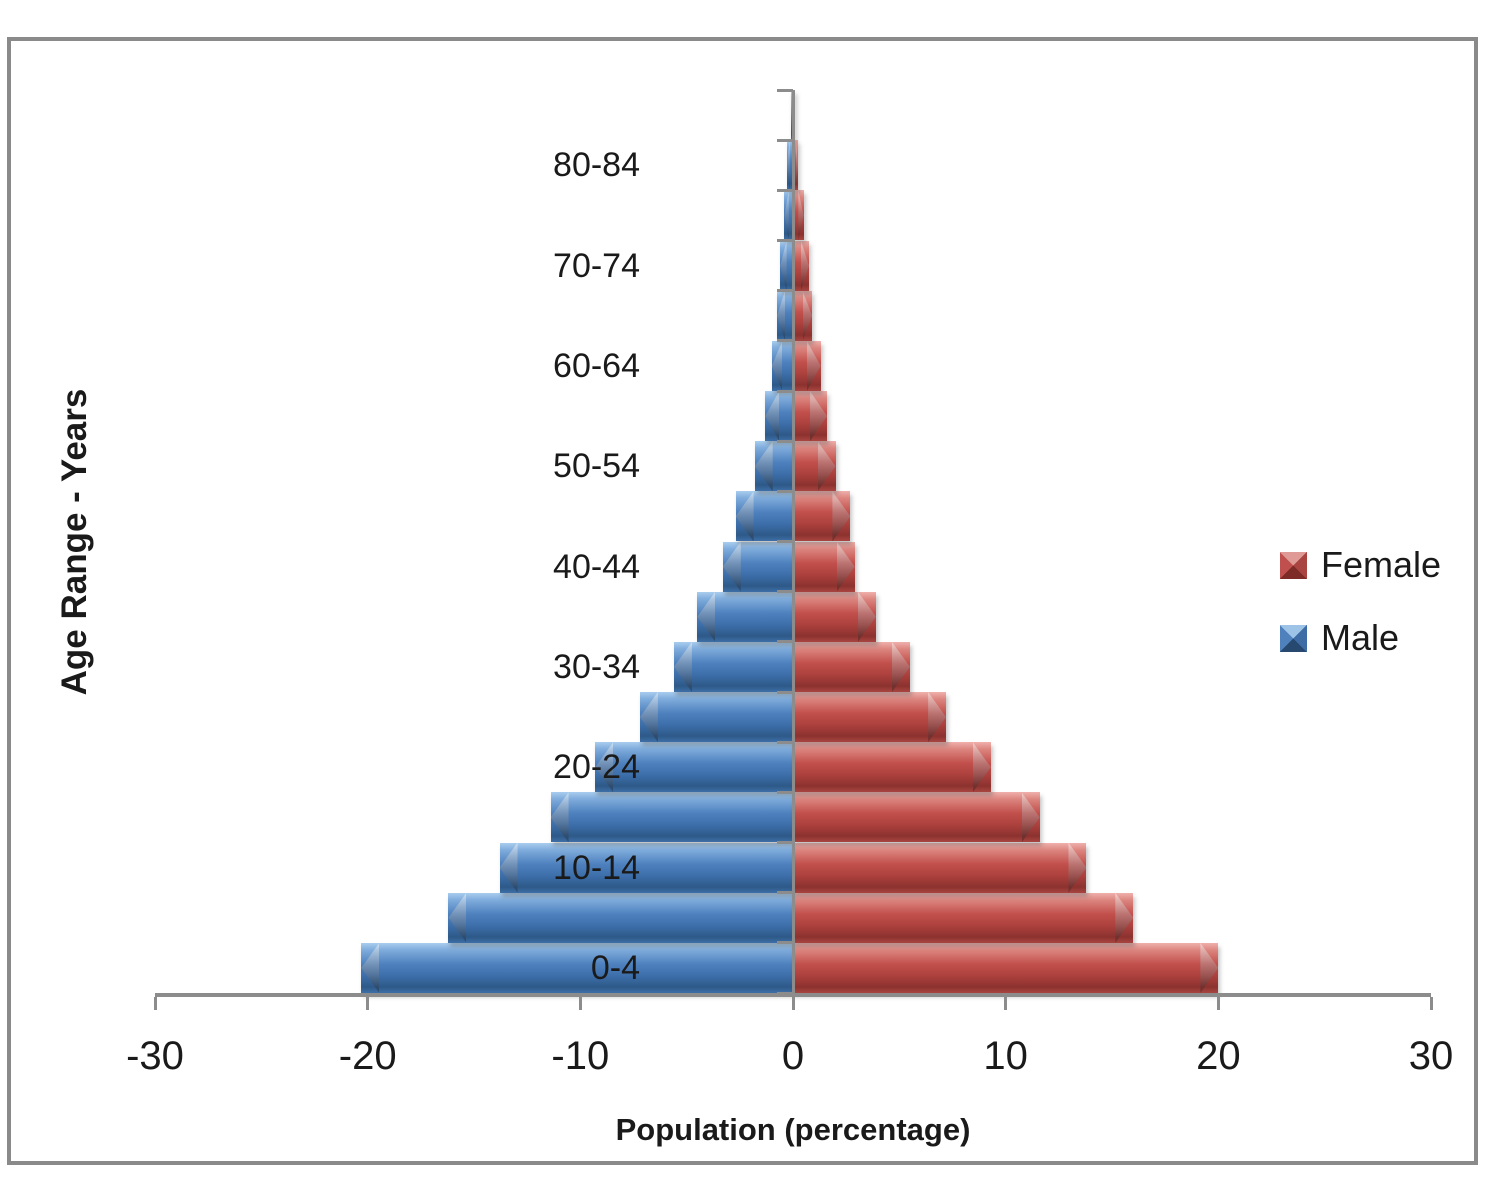  I want to click on y-axis-line, so click(793, 541).